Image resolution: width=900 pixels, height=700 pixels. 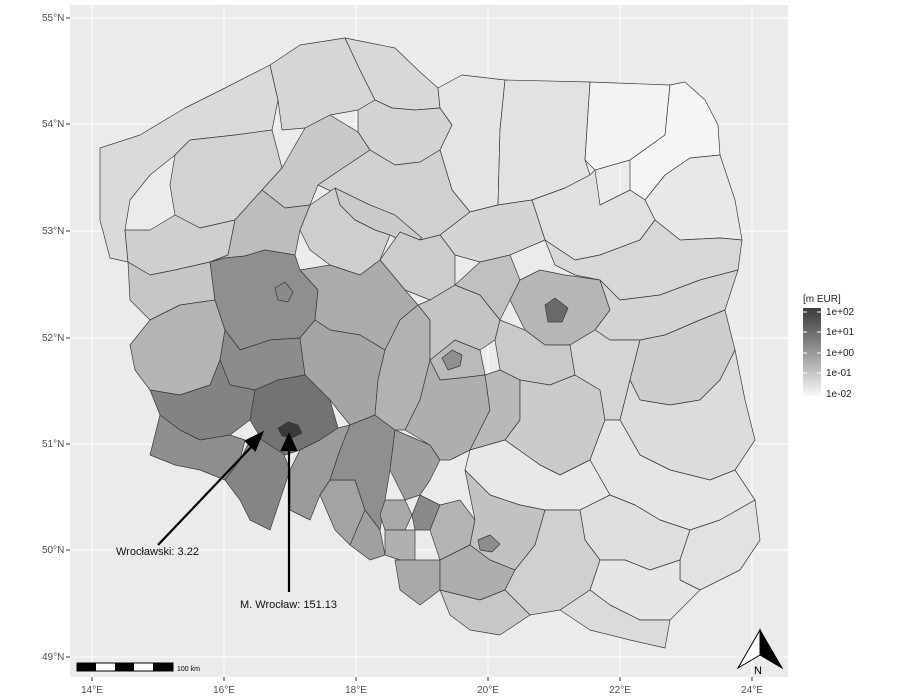 What do you see at coordinates (839, 394) in the screenshot?
I see `legend-label: 1e-02` at bounding box center [839, 394].